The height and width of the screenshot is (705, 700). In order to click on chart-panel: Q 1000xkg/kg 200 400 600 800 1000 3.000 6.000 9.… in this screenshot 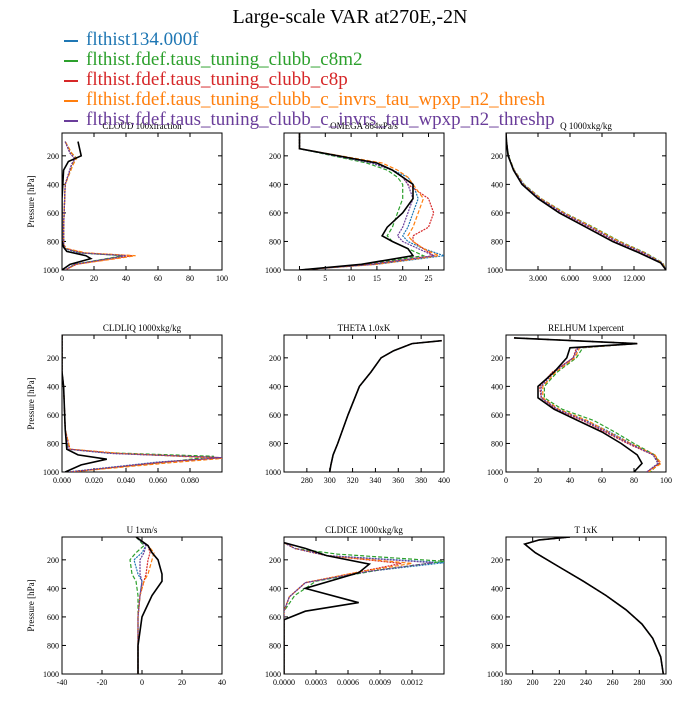, I will do `click(577, 202)`.